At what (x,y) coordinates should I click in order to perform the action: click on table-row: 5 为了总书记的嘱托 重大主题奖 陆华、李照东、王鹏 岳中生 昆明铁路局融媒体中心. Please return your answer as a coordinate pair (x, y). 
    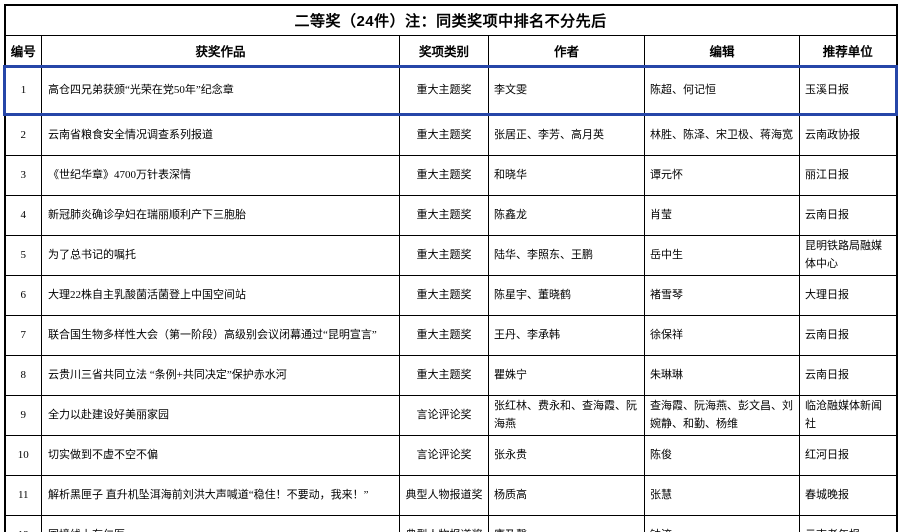
    Looking at the image, I should click on (451, 255).